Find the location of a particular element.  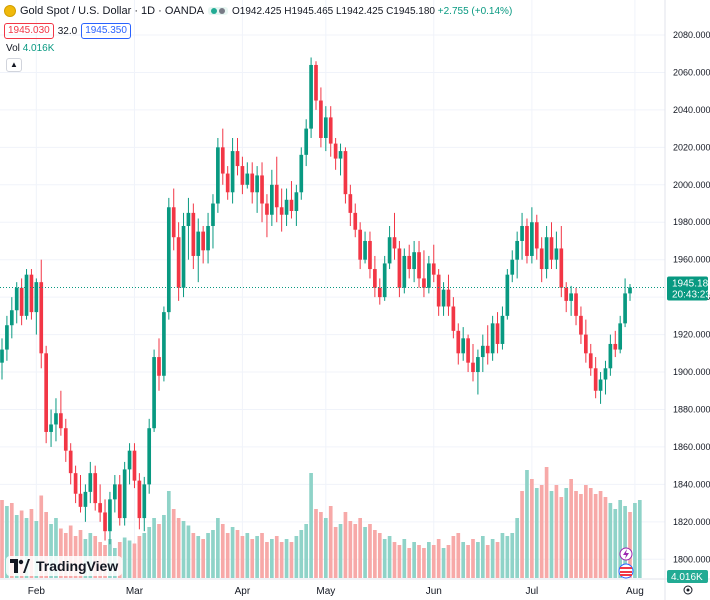

low-value: L1942.425 is located at coordinates (360, 11).